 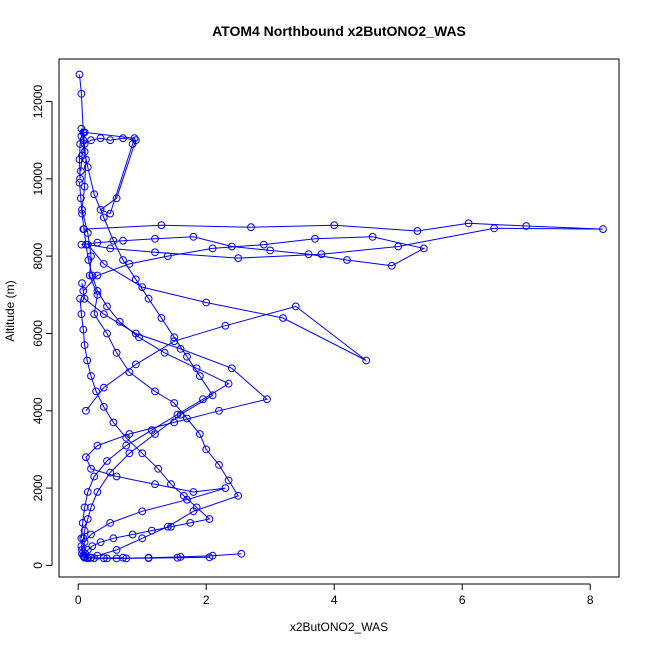 I want to click on x-tick-label: 6, so click(x=462, y=600).